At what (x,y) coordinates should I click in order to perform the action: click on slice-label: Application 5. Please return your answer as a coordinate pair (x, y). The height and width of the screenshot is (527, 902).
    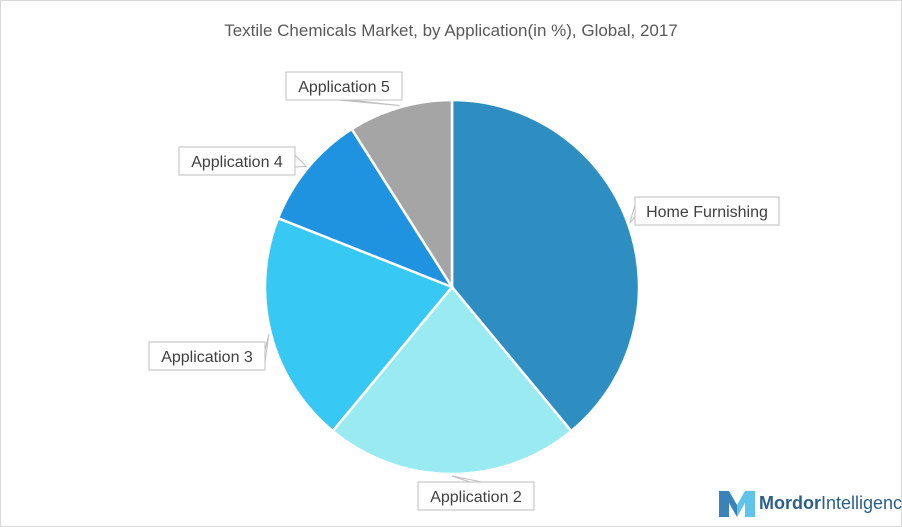
    Looking at the image, I should click on (344, 87).